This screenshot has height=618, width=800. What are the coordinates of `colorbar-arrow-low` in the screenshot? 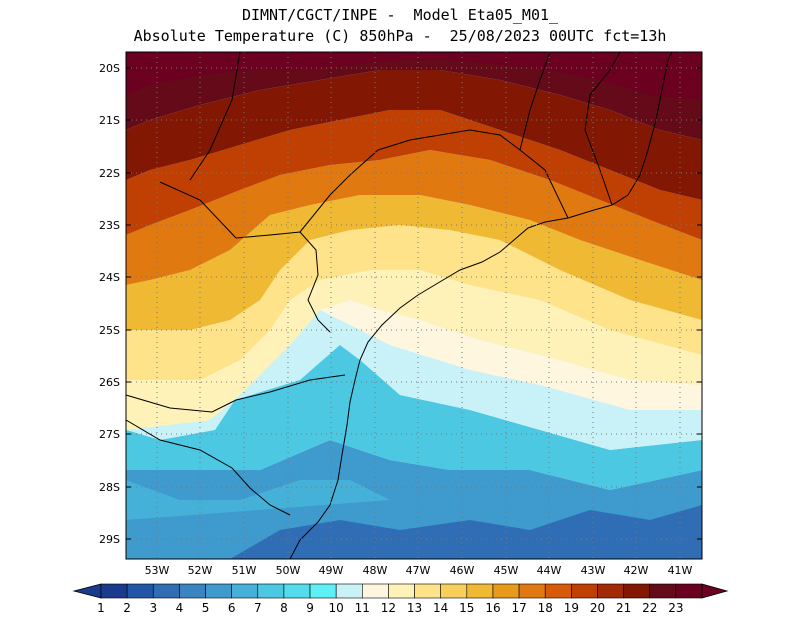 It's located at (87, 591).